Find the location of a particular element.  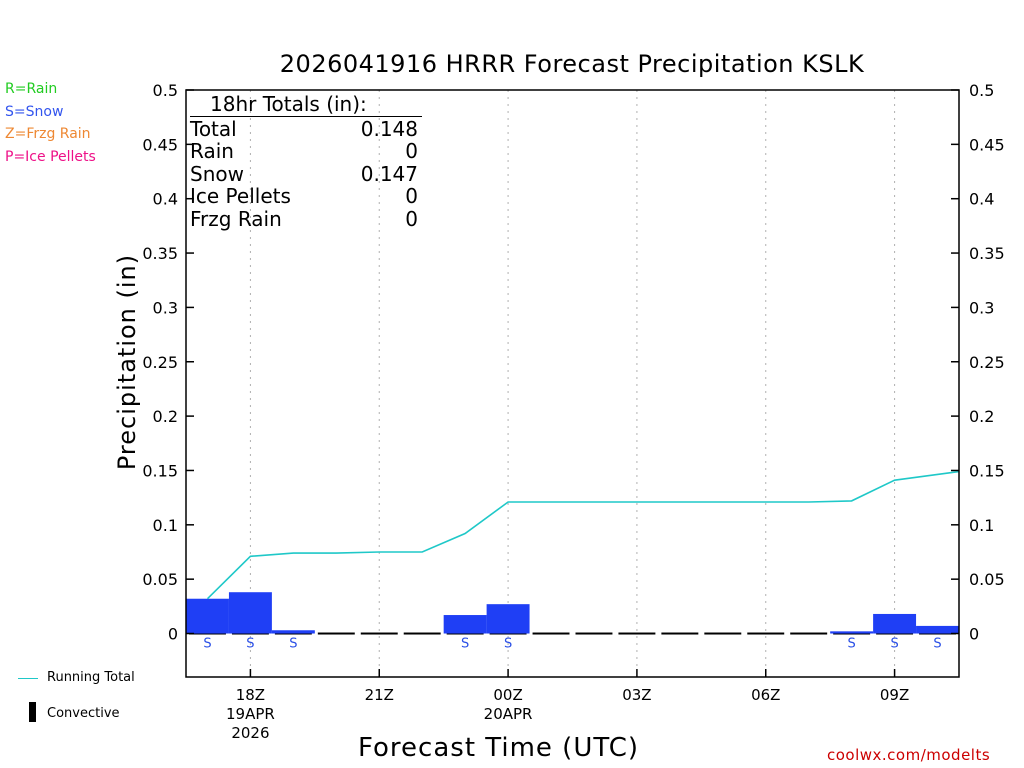

y-tick-label-right: 0.25 is located at coordinates (987, 362).